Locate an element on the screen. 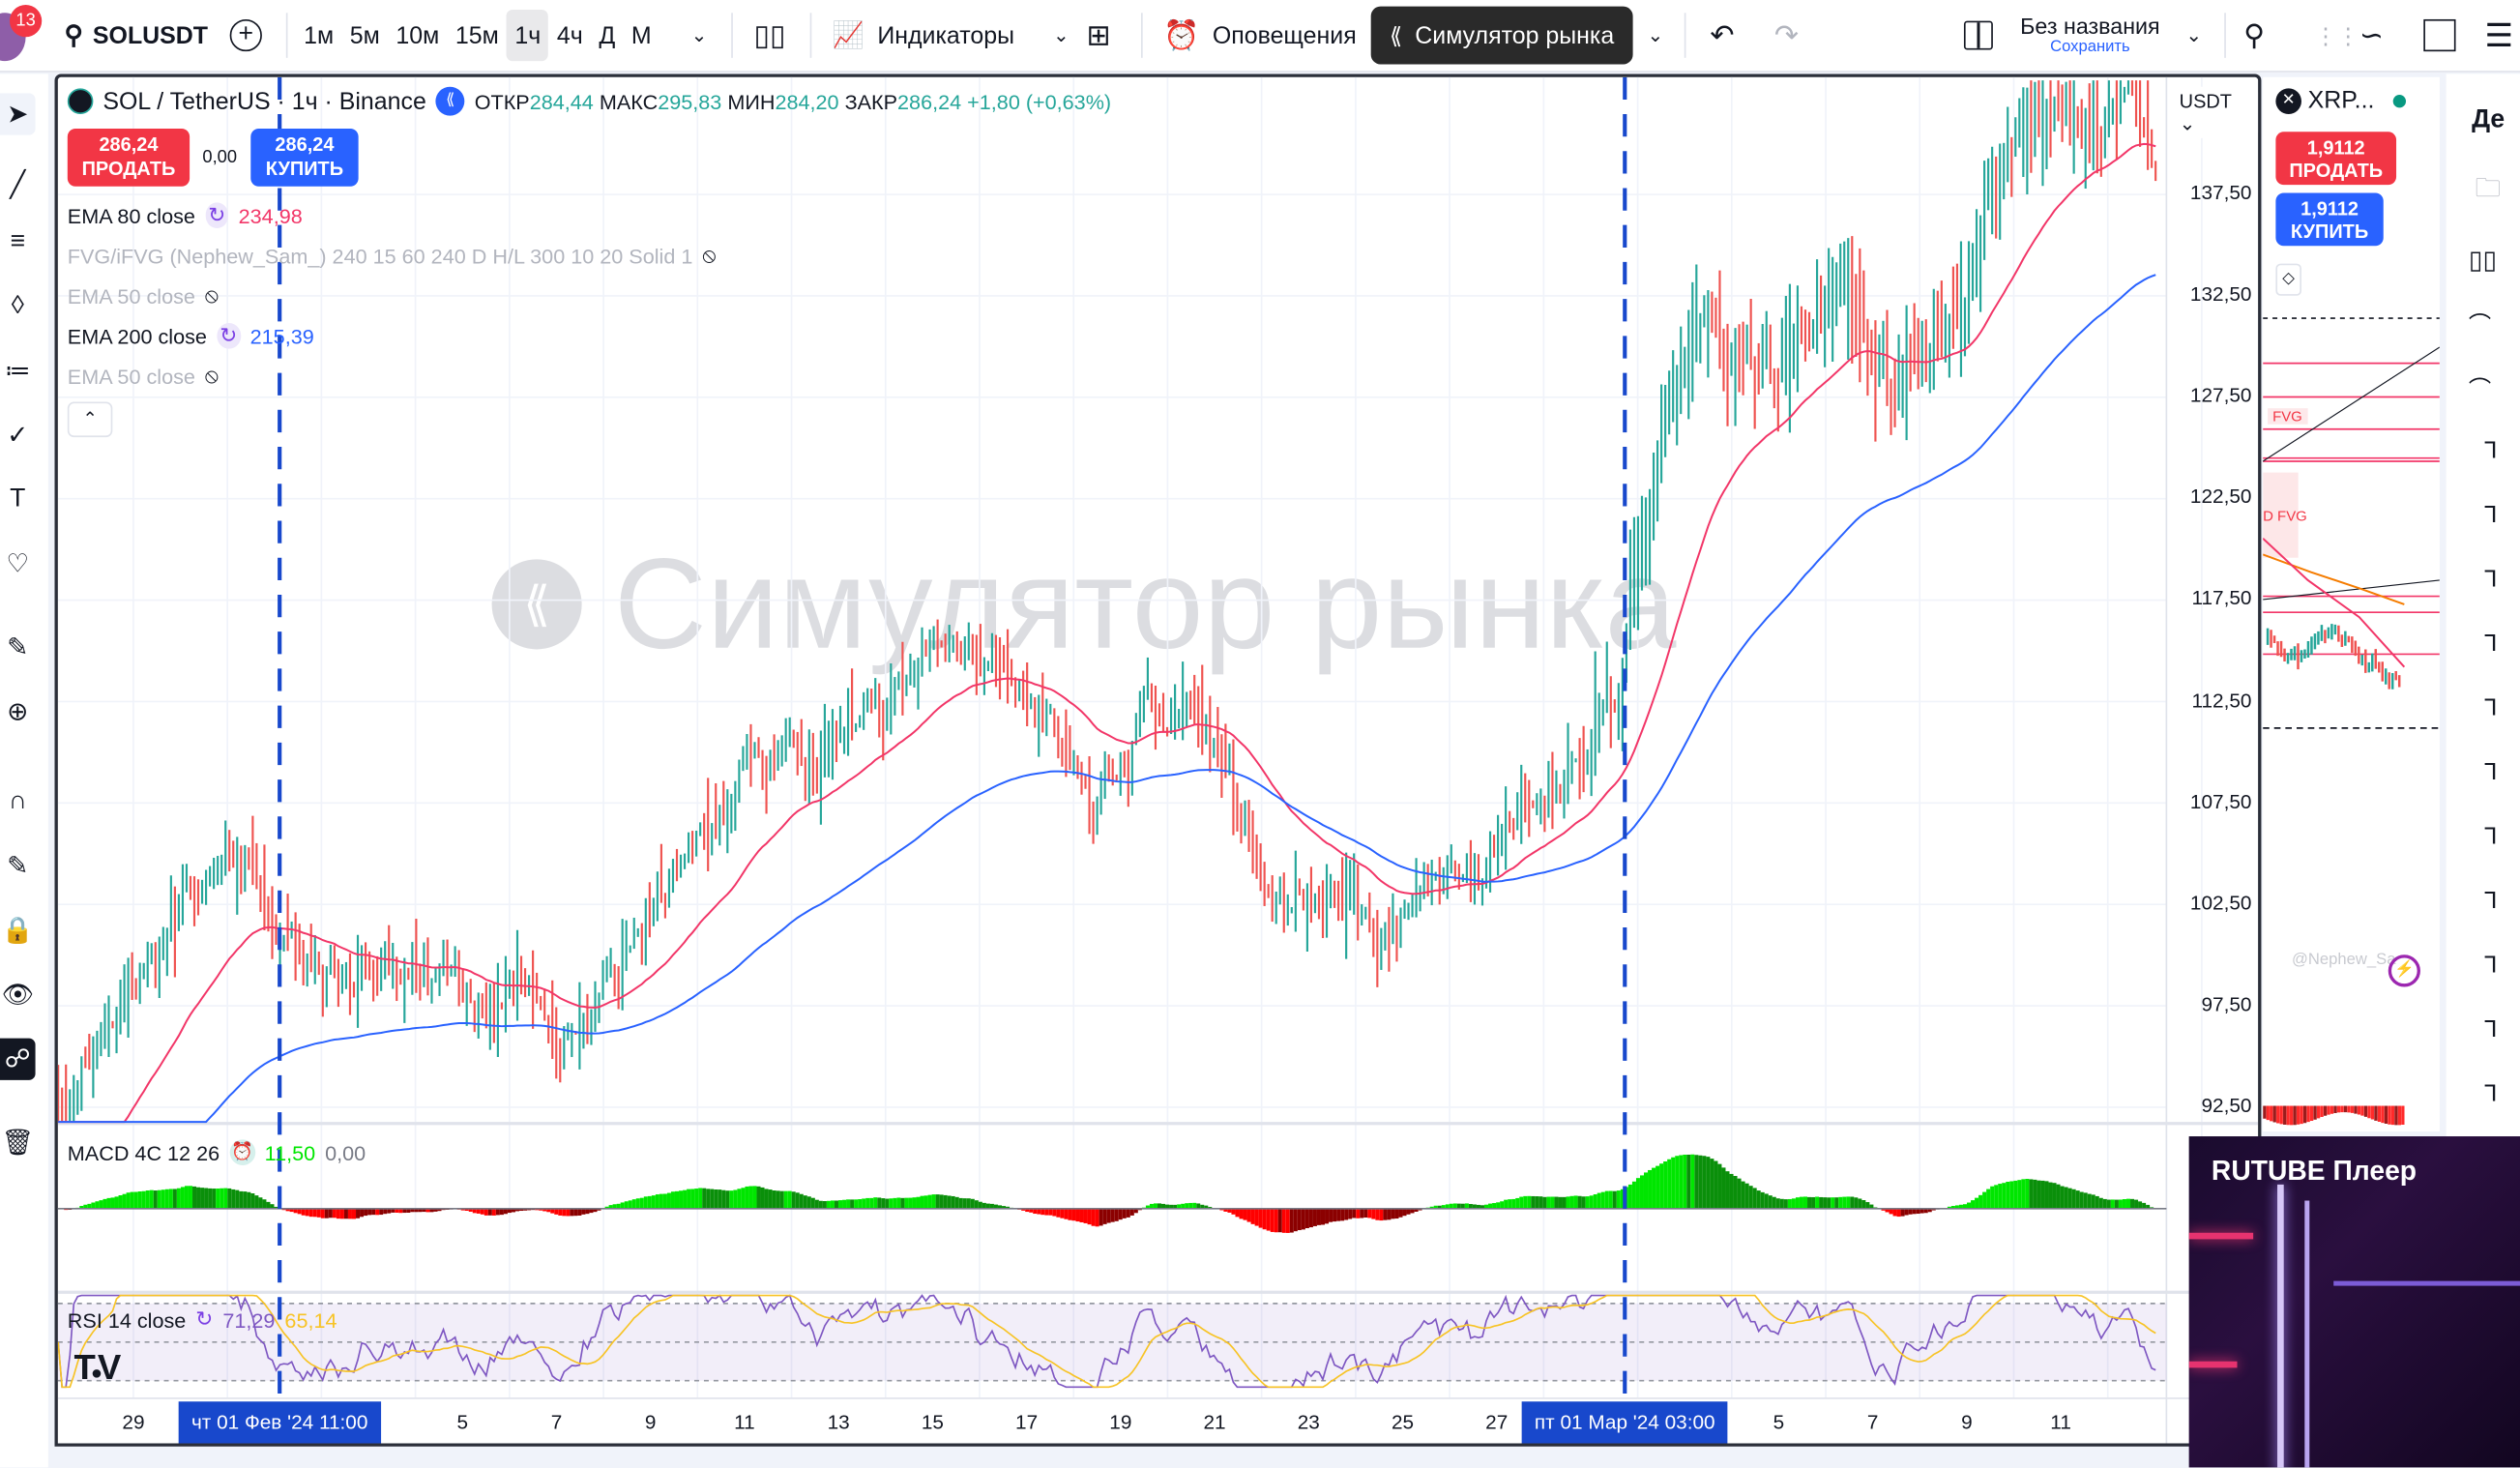  cursor-tool: ➤ is located at coordinates (18, 114).